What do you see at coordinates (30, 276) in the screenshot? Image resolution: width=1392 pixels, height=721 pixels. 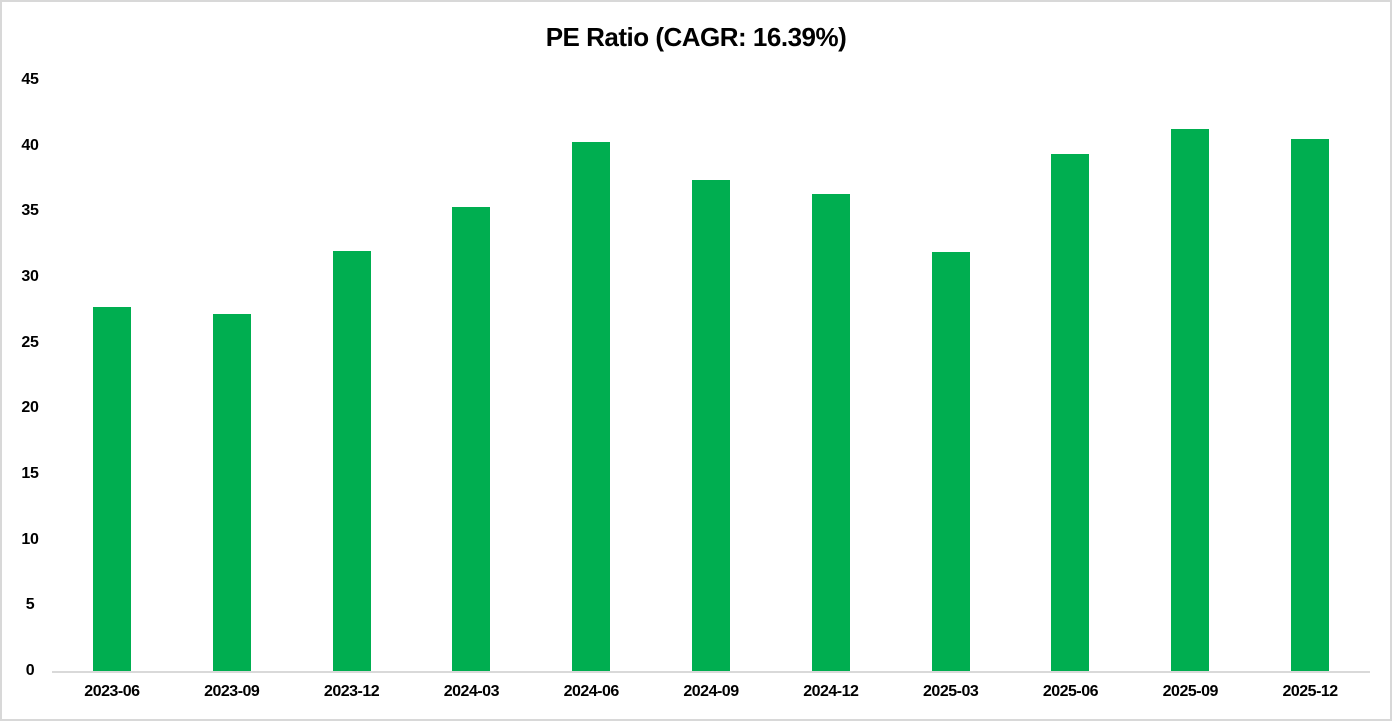 I see `y-tick-label: 30` at bounding box center [30, 276].